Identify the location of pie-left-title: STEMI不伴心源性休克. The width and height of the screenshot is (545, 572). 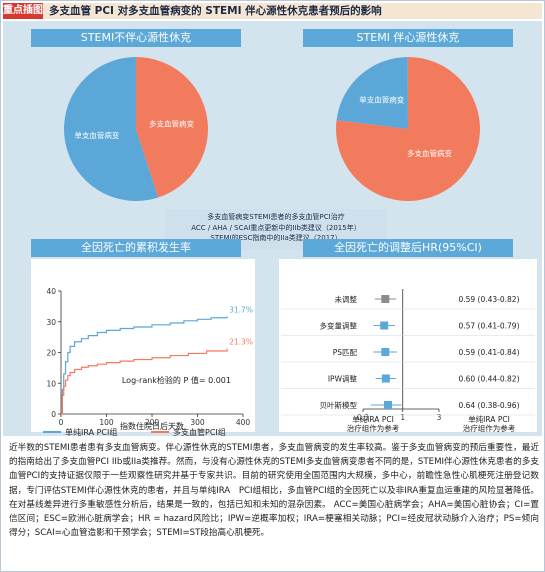
(136, 38).